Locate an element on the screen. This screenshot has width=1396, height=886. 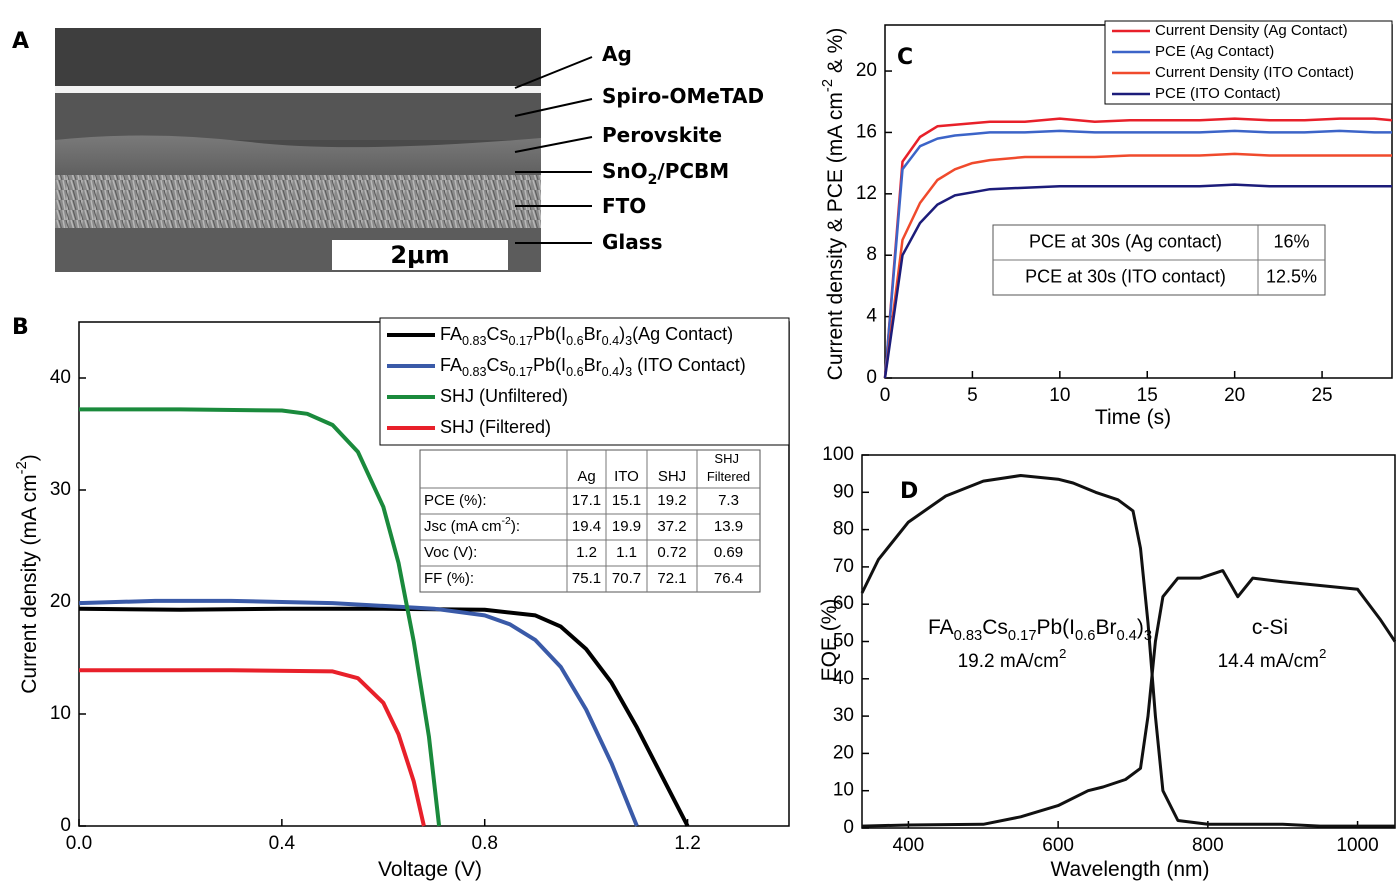
y-tick-label: 8 is located at coordinates (871, 254).